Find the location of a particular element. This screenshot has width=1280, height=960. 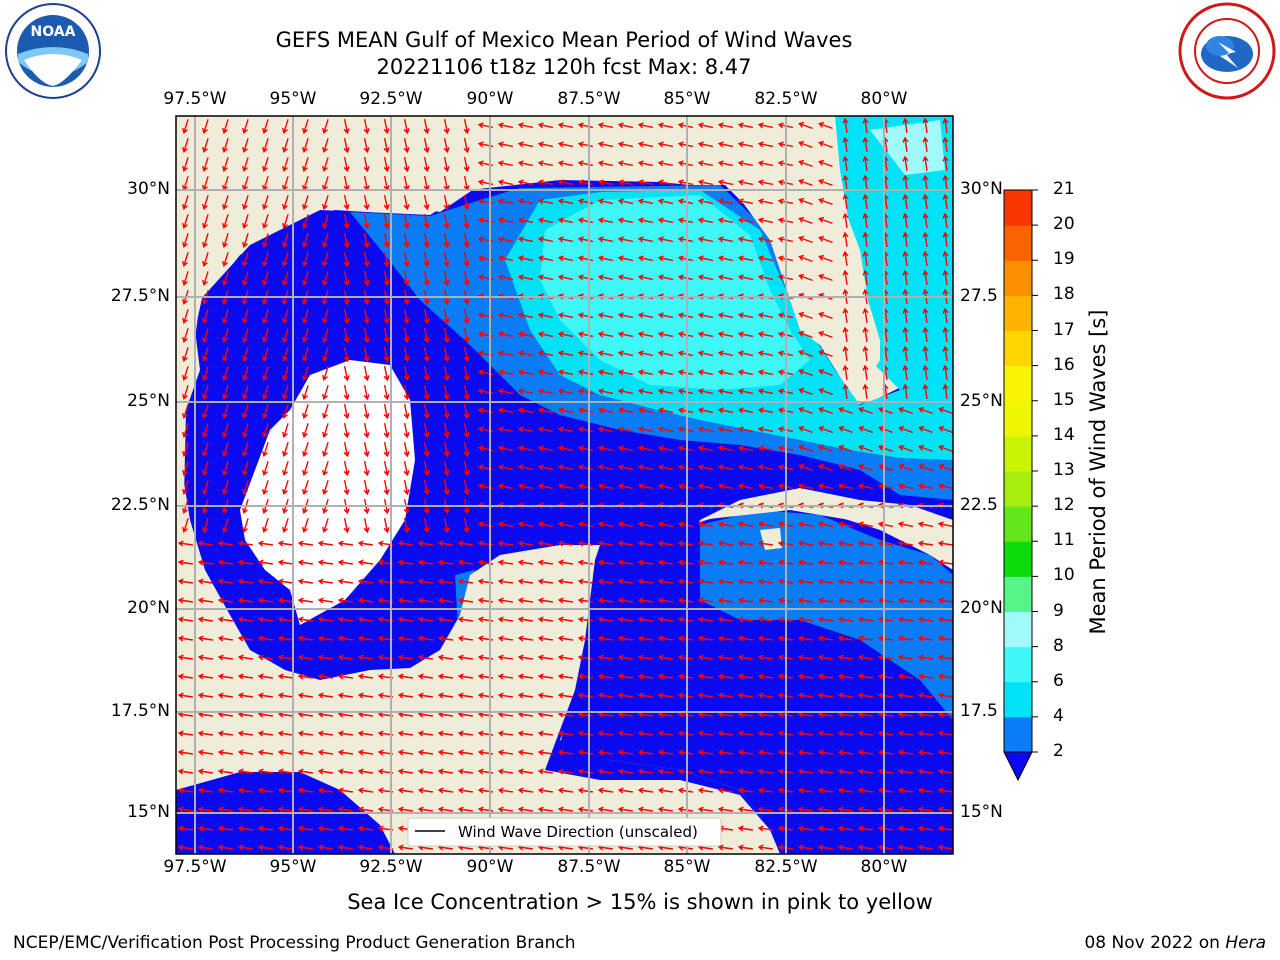

colorbar-segment is located at coordinates (1018, 313).